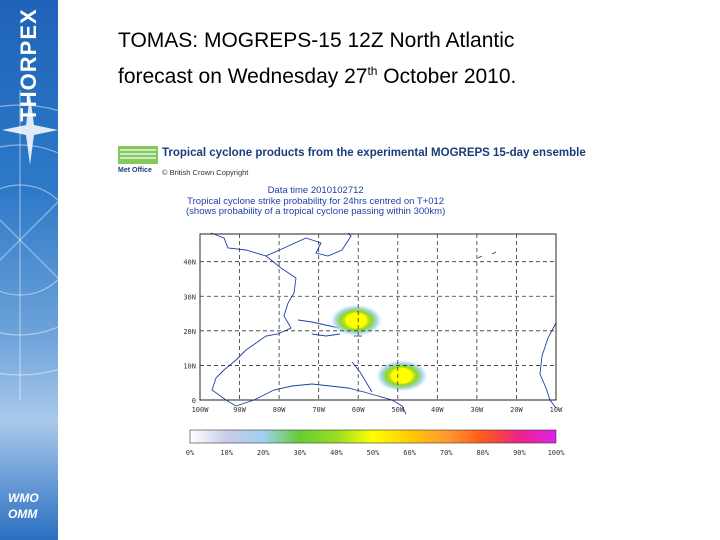 The height and width of the screenshot is (540, 720). What do you see at coordinates (519, 453) in the screenshot?
I see `colorbar-tick-label: 90%` at bounding box center [519, 453].